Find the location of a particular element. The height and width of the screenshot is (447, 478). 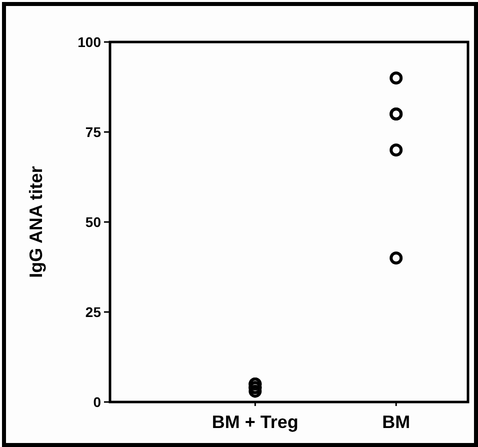

x-tick-label: BM + Treg is located at coordinates (255, 422).